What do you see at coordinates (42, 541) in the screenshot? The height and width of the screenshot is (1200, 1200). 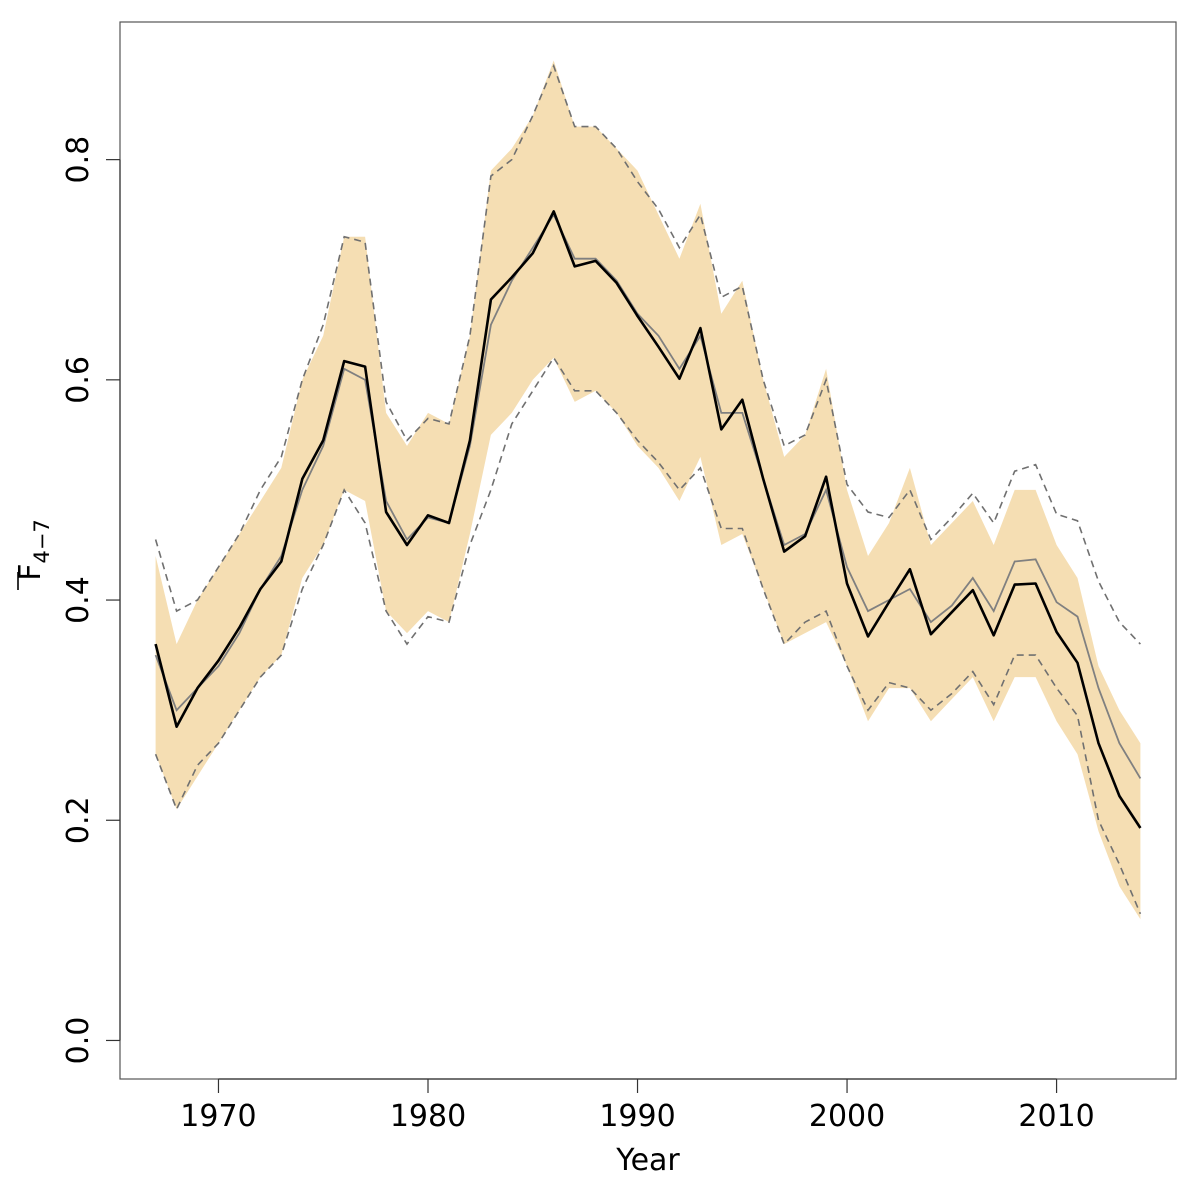 I see `y-axis-title-sub: 4−7` at bounding box center [42, 541].